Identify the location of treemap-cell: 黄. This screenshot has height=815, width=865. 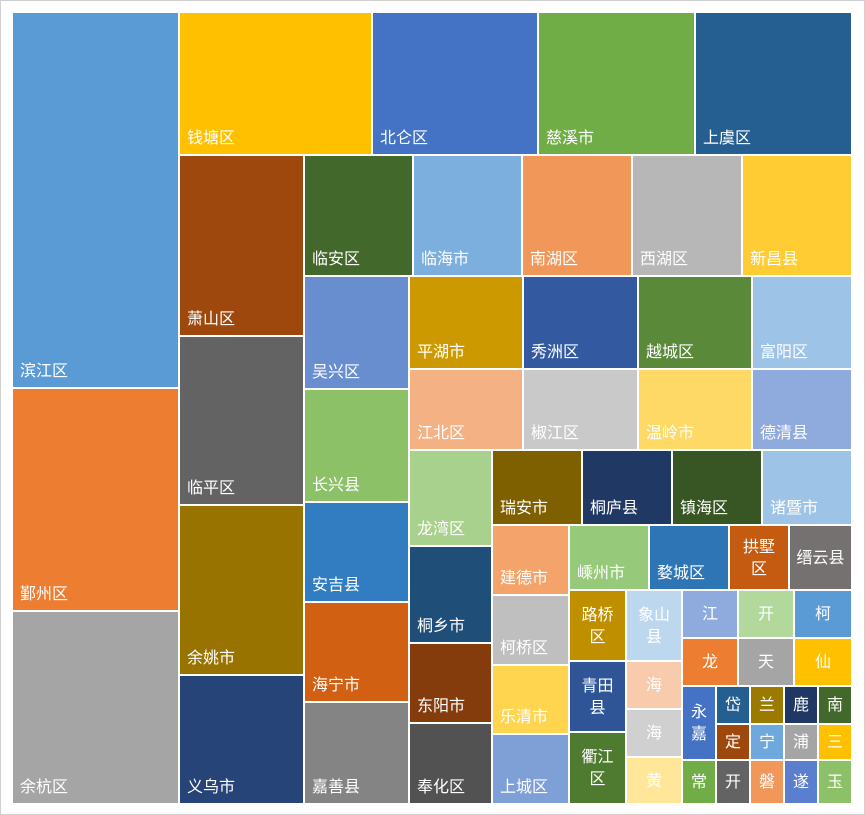
(654, 780).